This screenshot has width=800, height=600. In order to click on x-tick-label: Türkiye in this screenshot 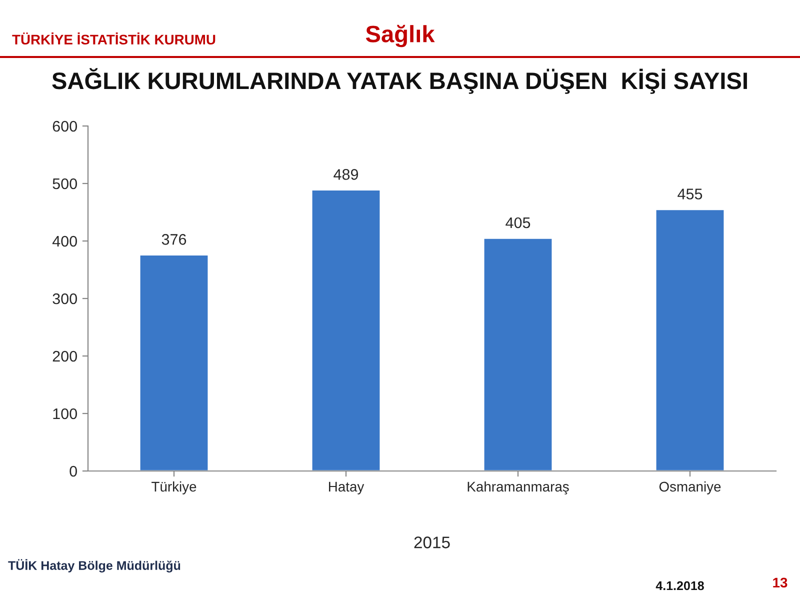, I will do `click(174, 487)`.